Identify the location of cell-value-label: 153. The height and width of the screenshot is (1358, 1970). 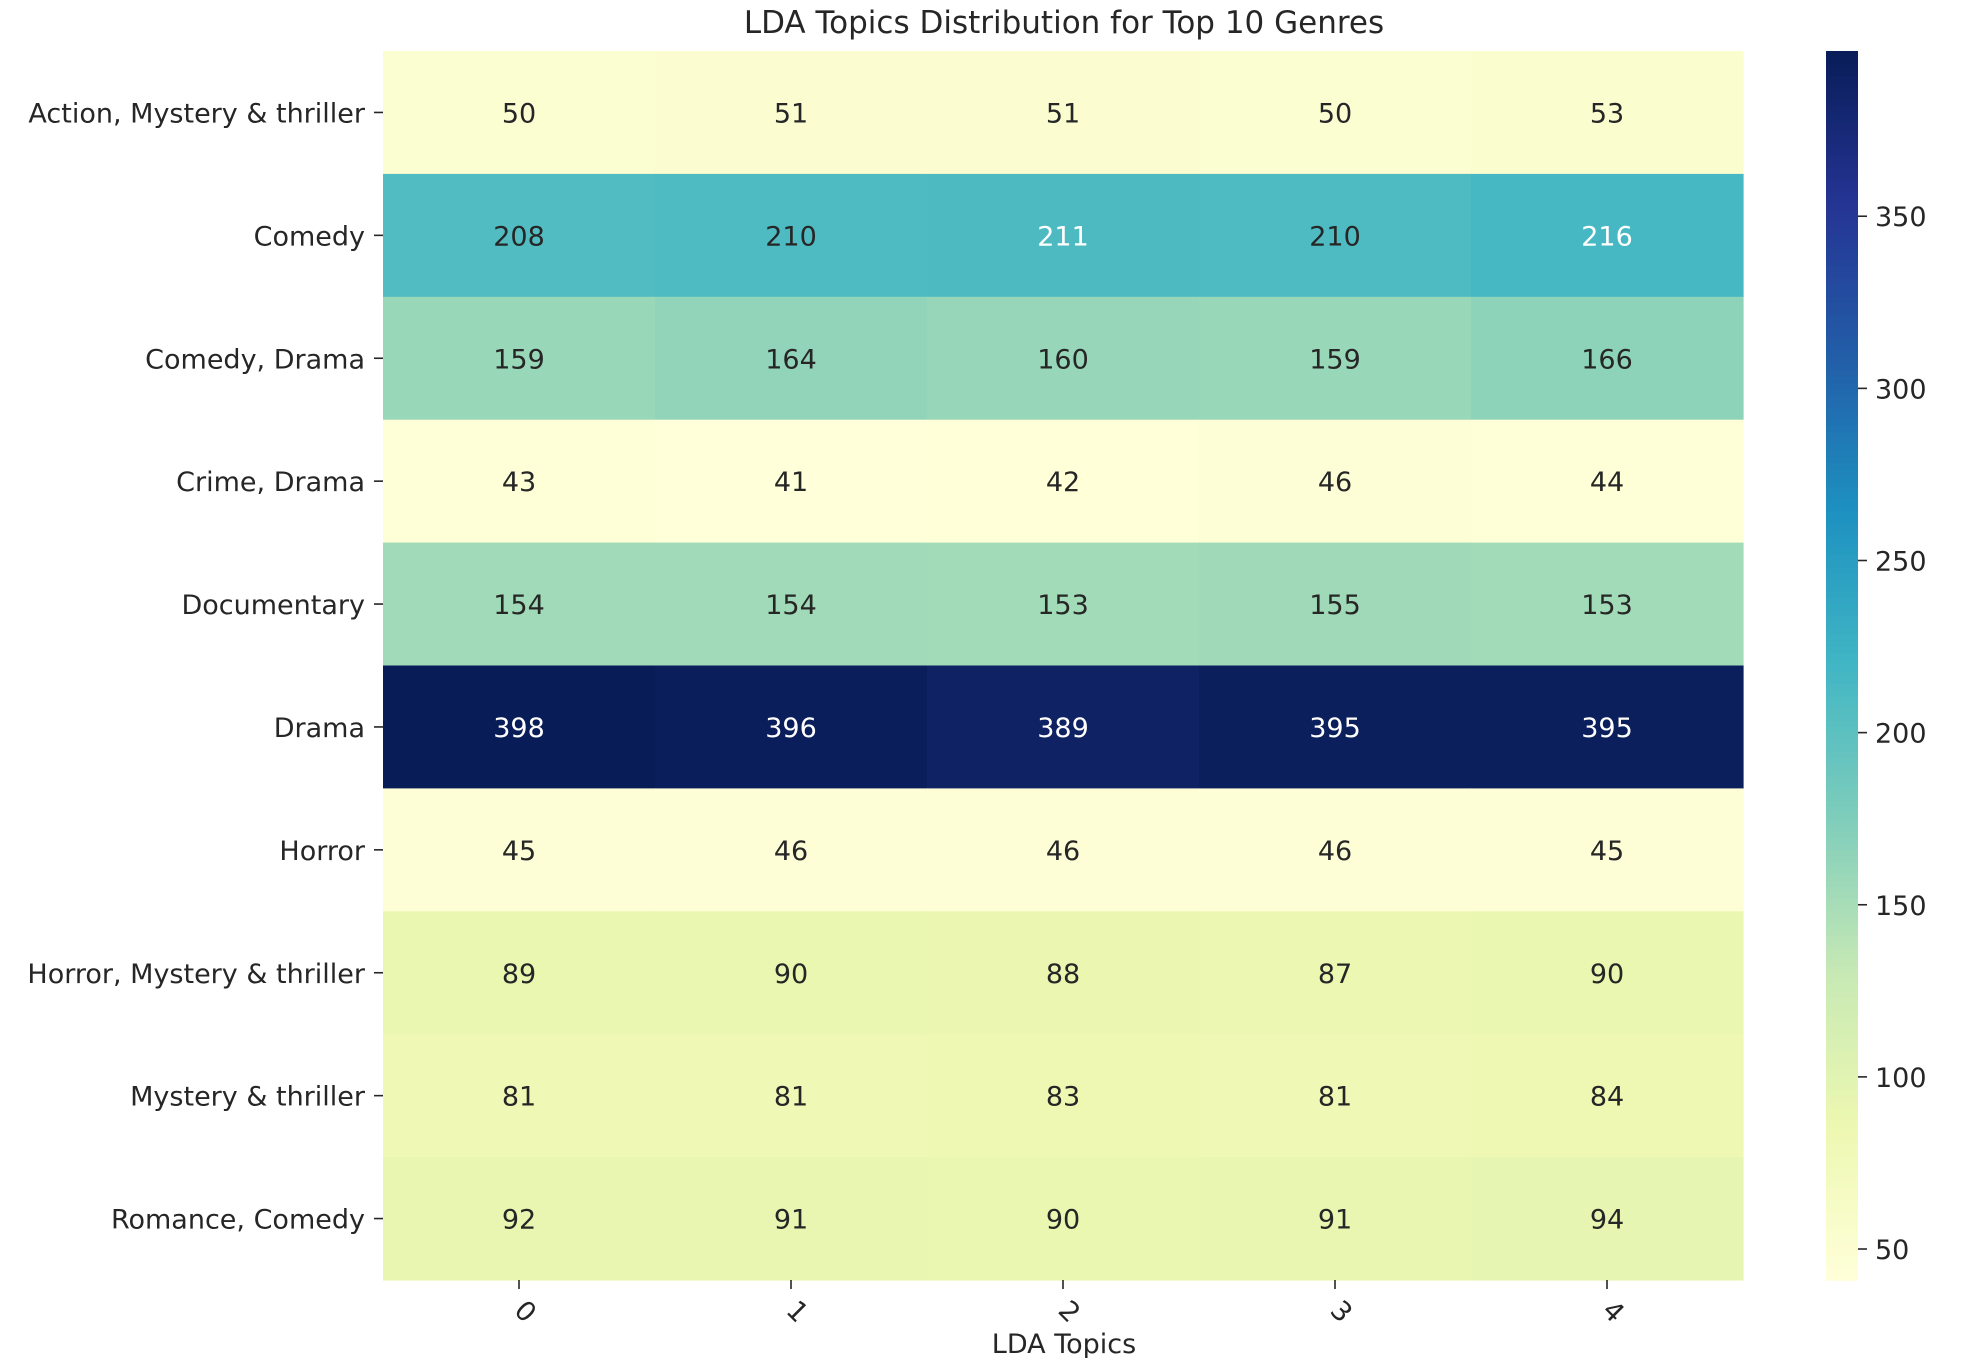
(1607, 605).